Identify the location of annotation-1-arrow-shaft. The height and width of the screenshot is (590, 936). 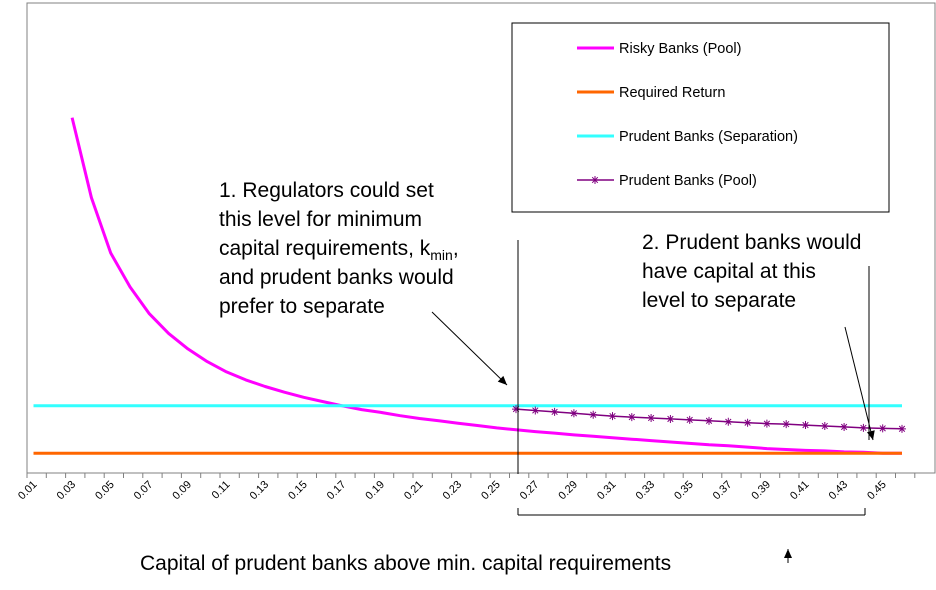
(469, 348).